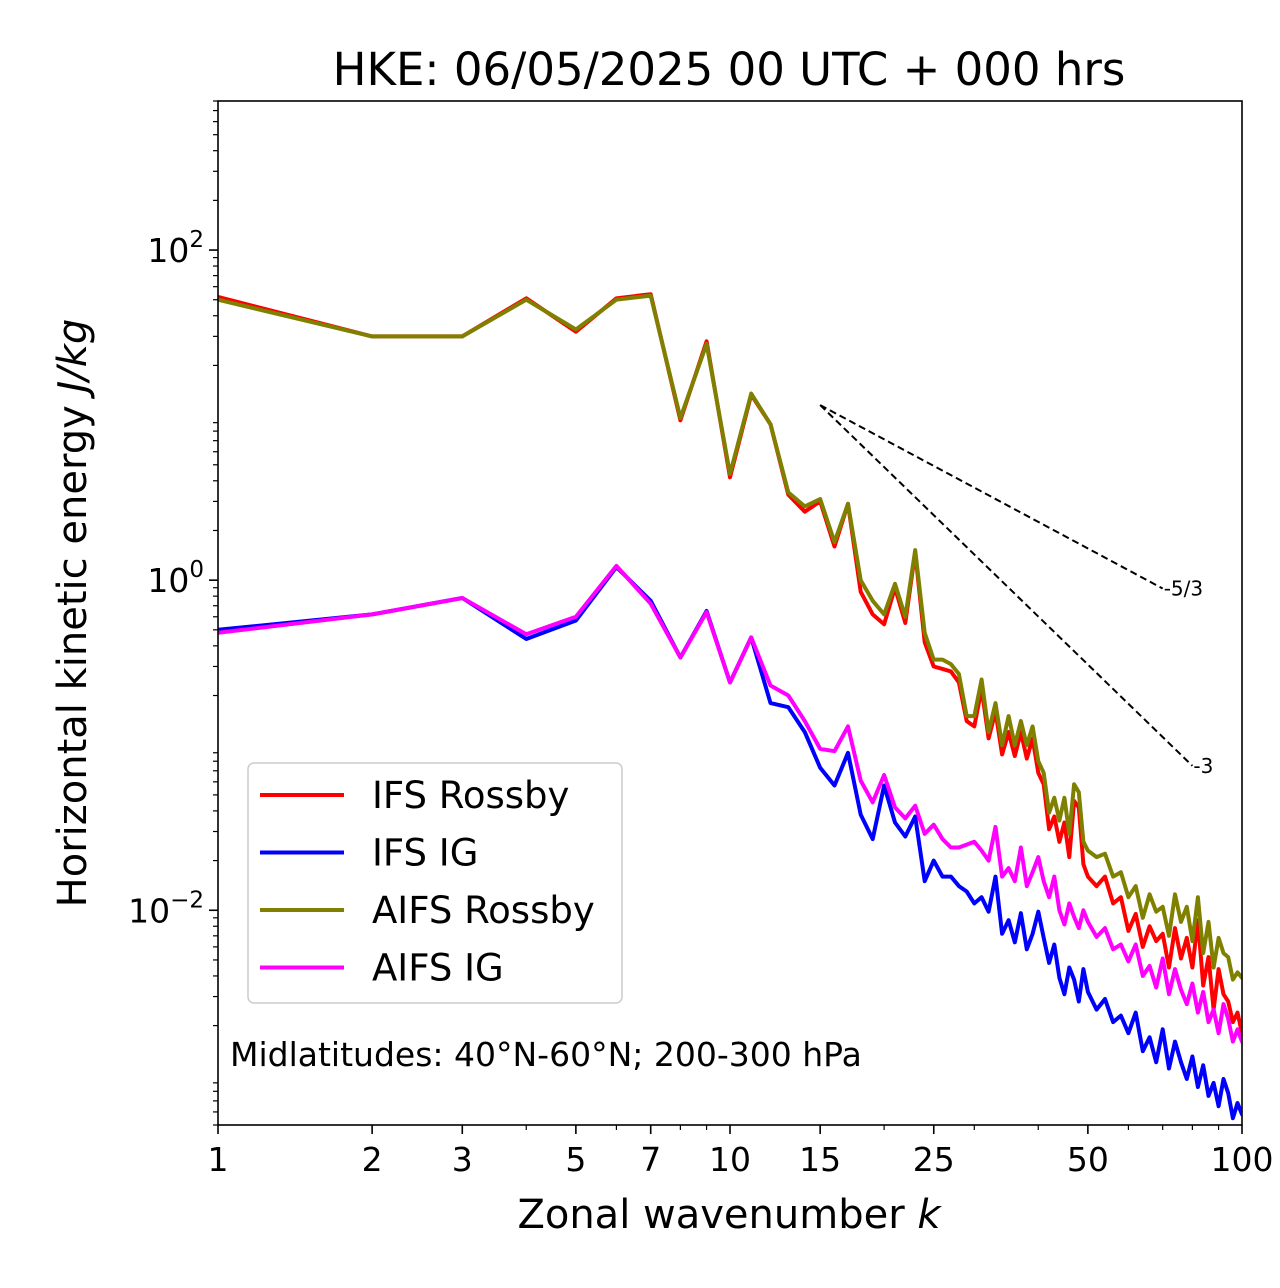 The width and height of the screenshot is (1280, 1288). What do you see at coordinates (730, 1159) in the screenshot?
I see `x-tick-label: 10` at bounding box center [730, 1159].